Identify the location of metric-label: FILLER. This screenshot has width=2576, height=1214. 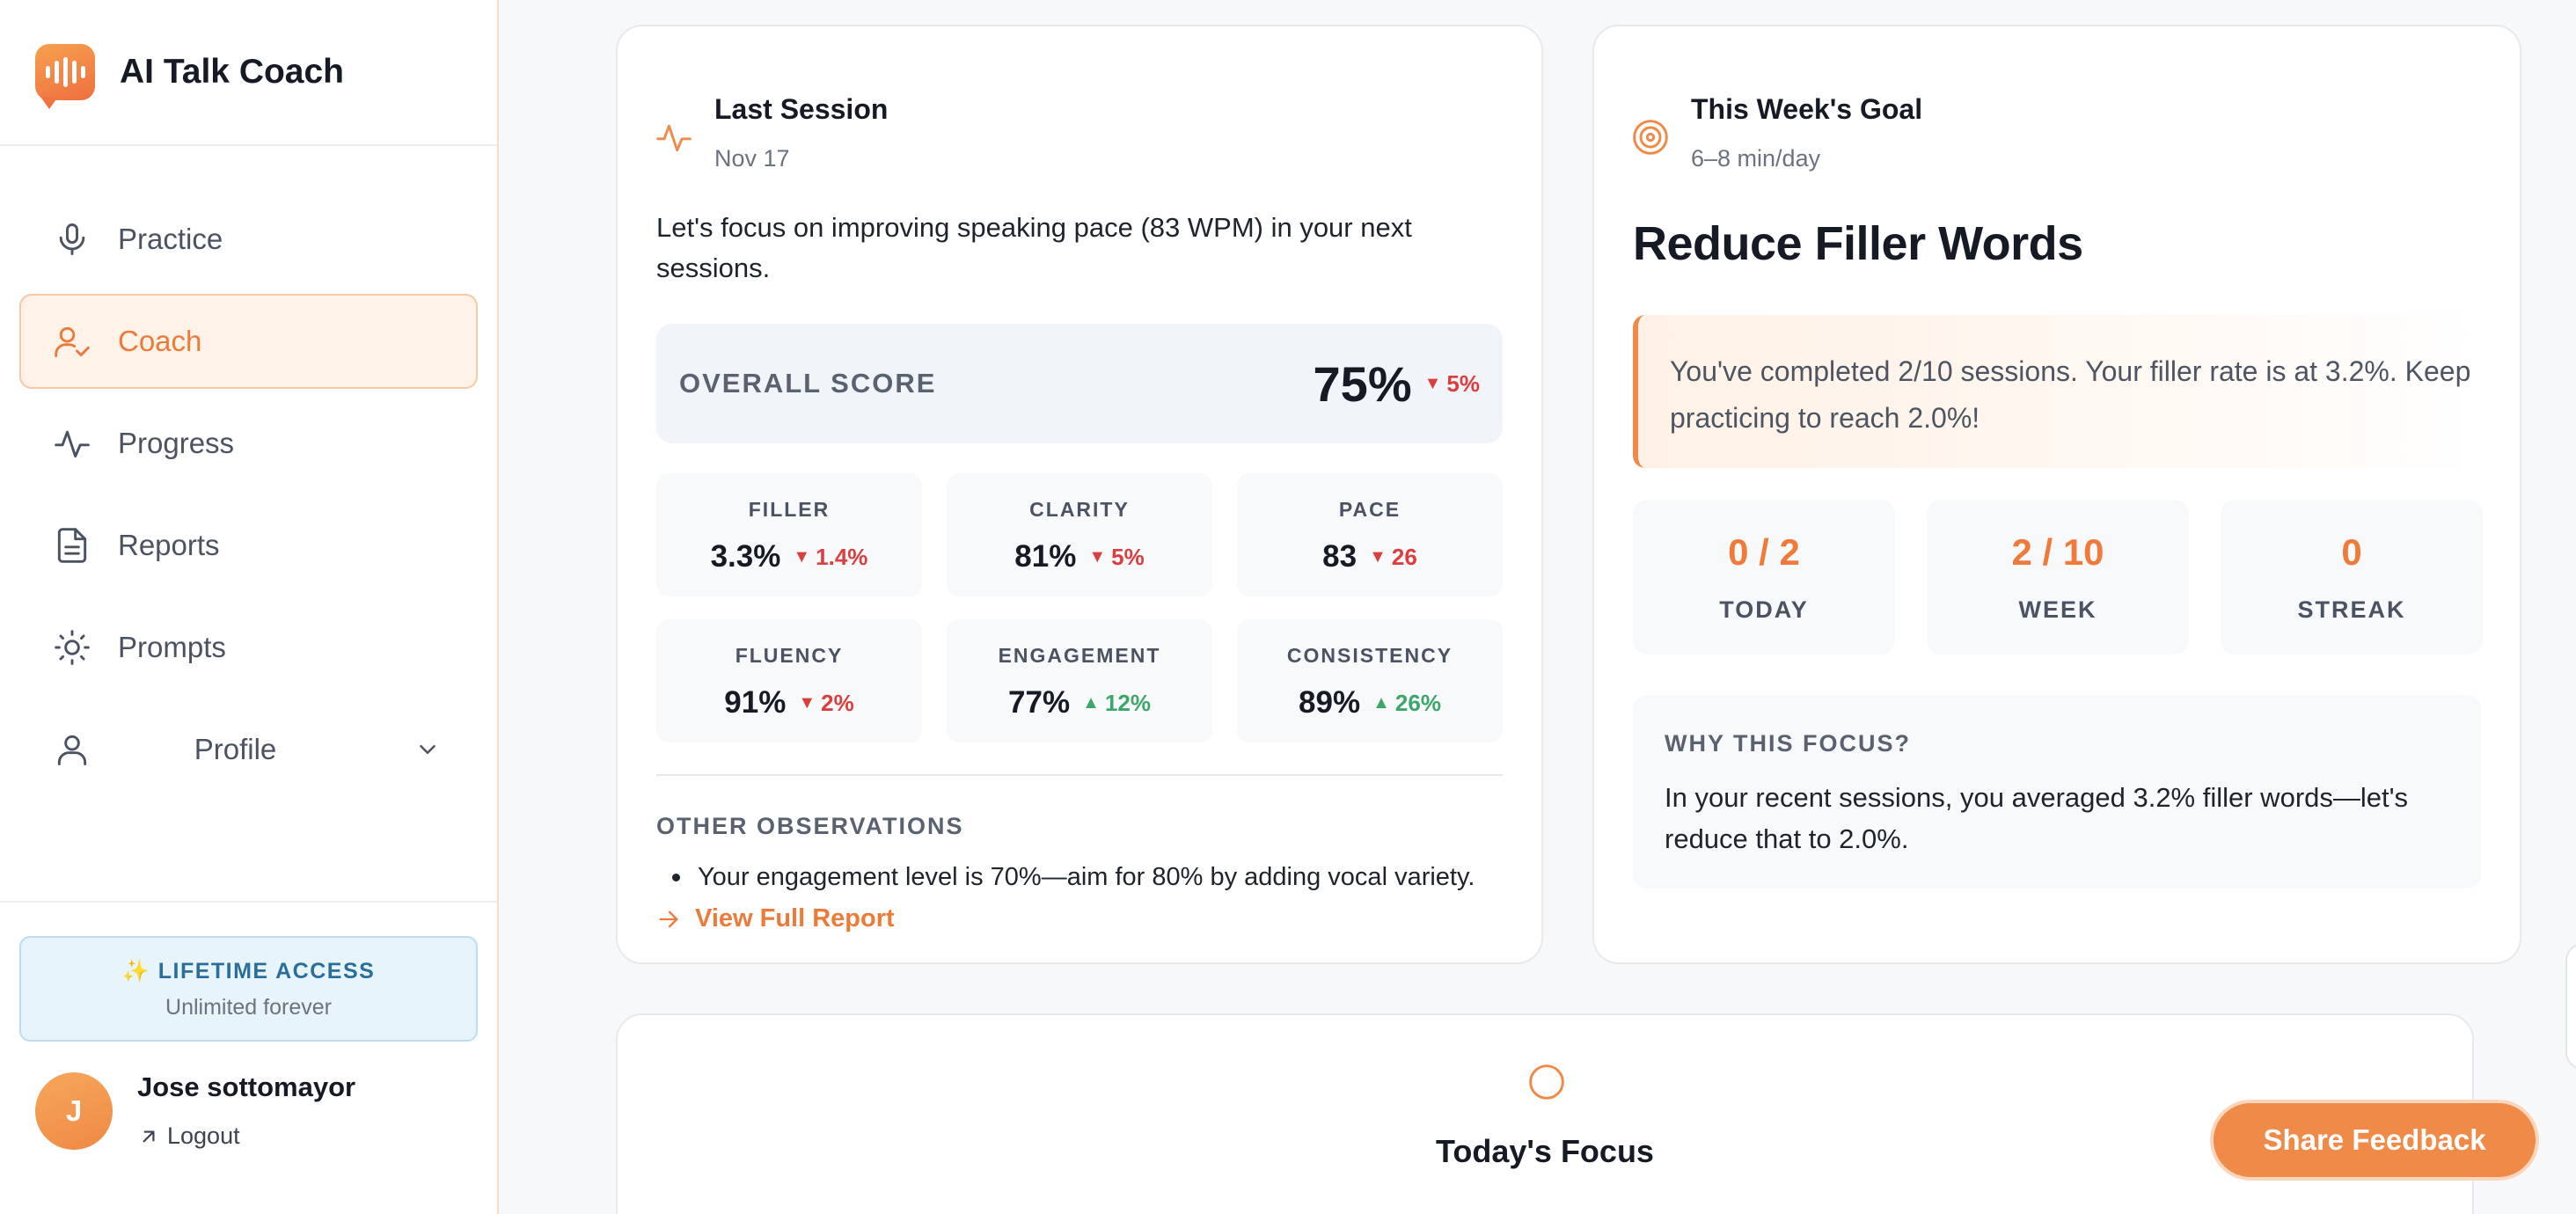
(789, 509).